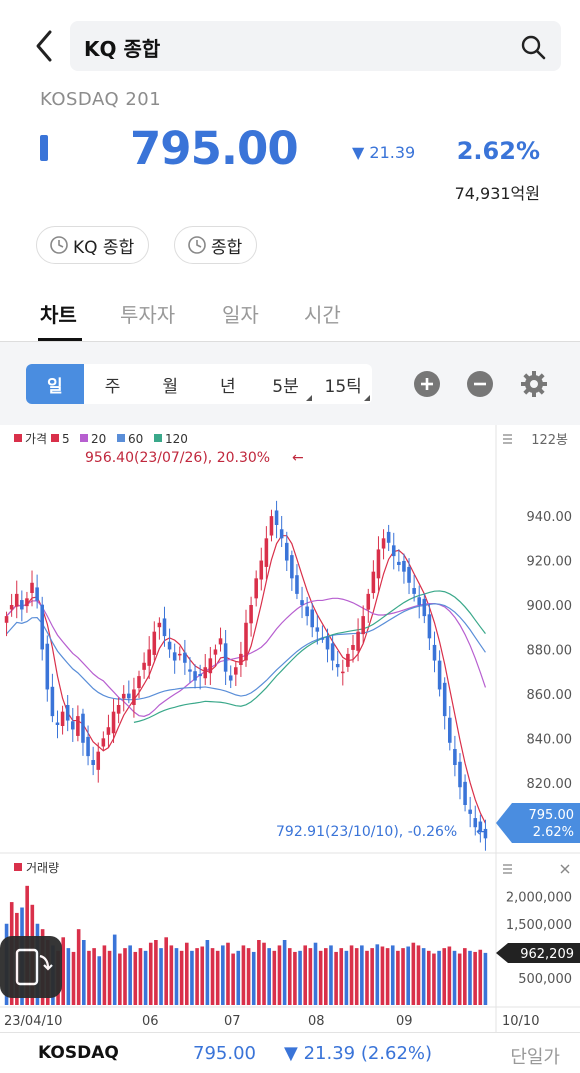 This screenshot has width=580, height=1073. Describe the element at coordinates (42, 868) in the screenshot. I see `volume-legend-label: 거래량` at that location.